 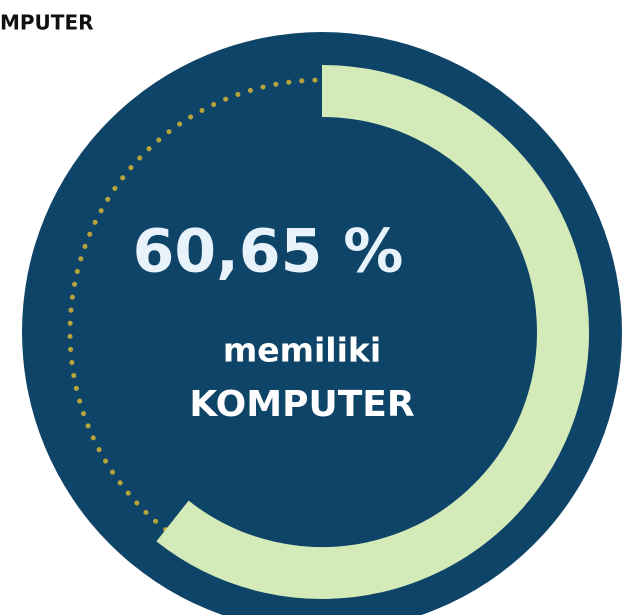 I want to click on chart-title: MPUTER, so click(x=47, y=23).